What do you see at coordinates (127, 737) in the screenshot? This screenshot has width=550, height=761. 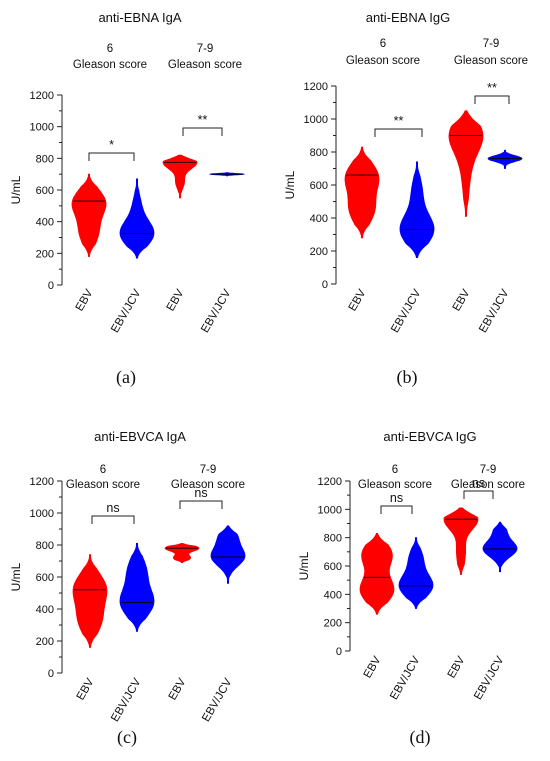 I see `panel-label: (c)` at bounding box center [127, 737].